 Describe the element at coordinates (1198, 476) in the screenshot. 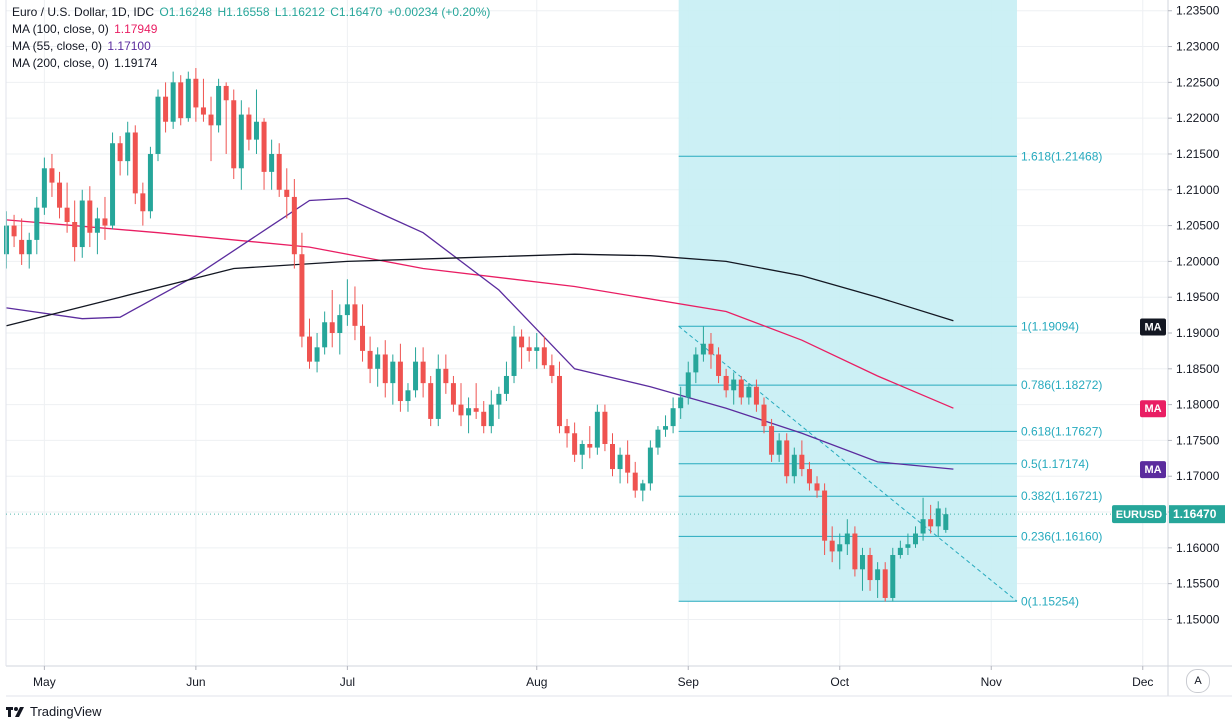

I see `price-axis-label: 1.17000` at that location.